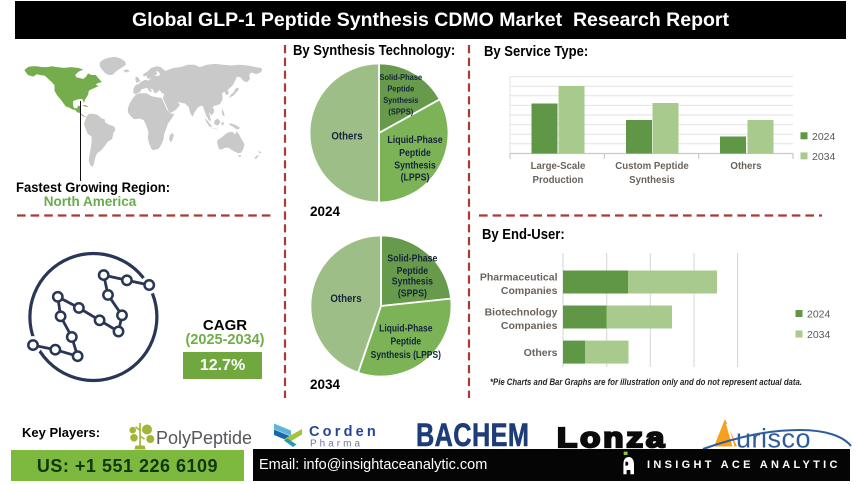 This screenshot has height=484, width=860. Describe the element at coordinates (521, 313) in the screenshot. I see `svg-text: Biotechnology` at that location.